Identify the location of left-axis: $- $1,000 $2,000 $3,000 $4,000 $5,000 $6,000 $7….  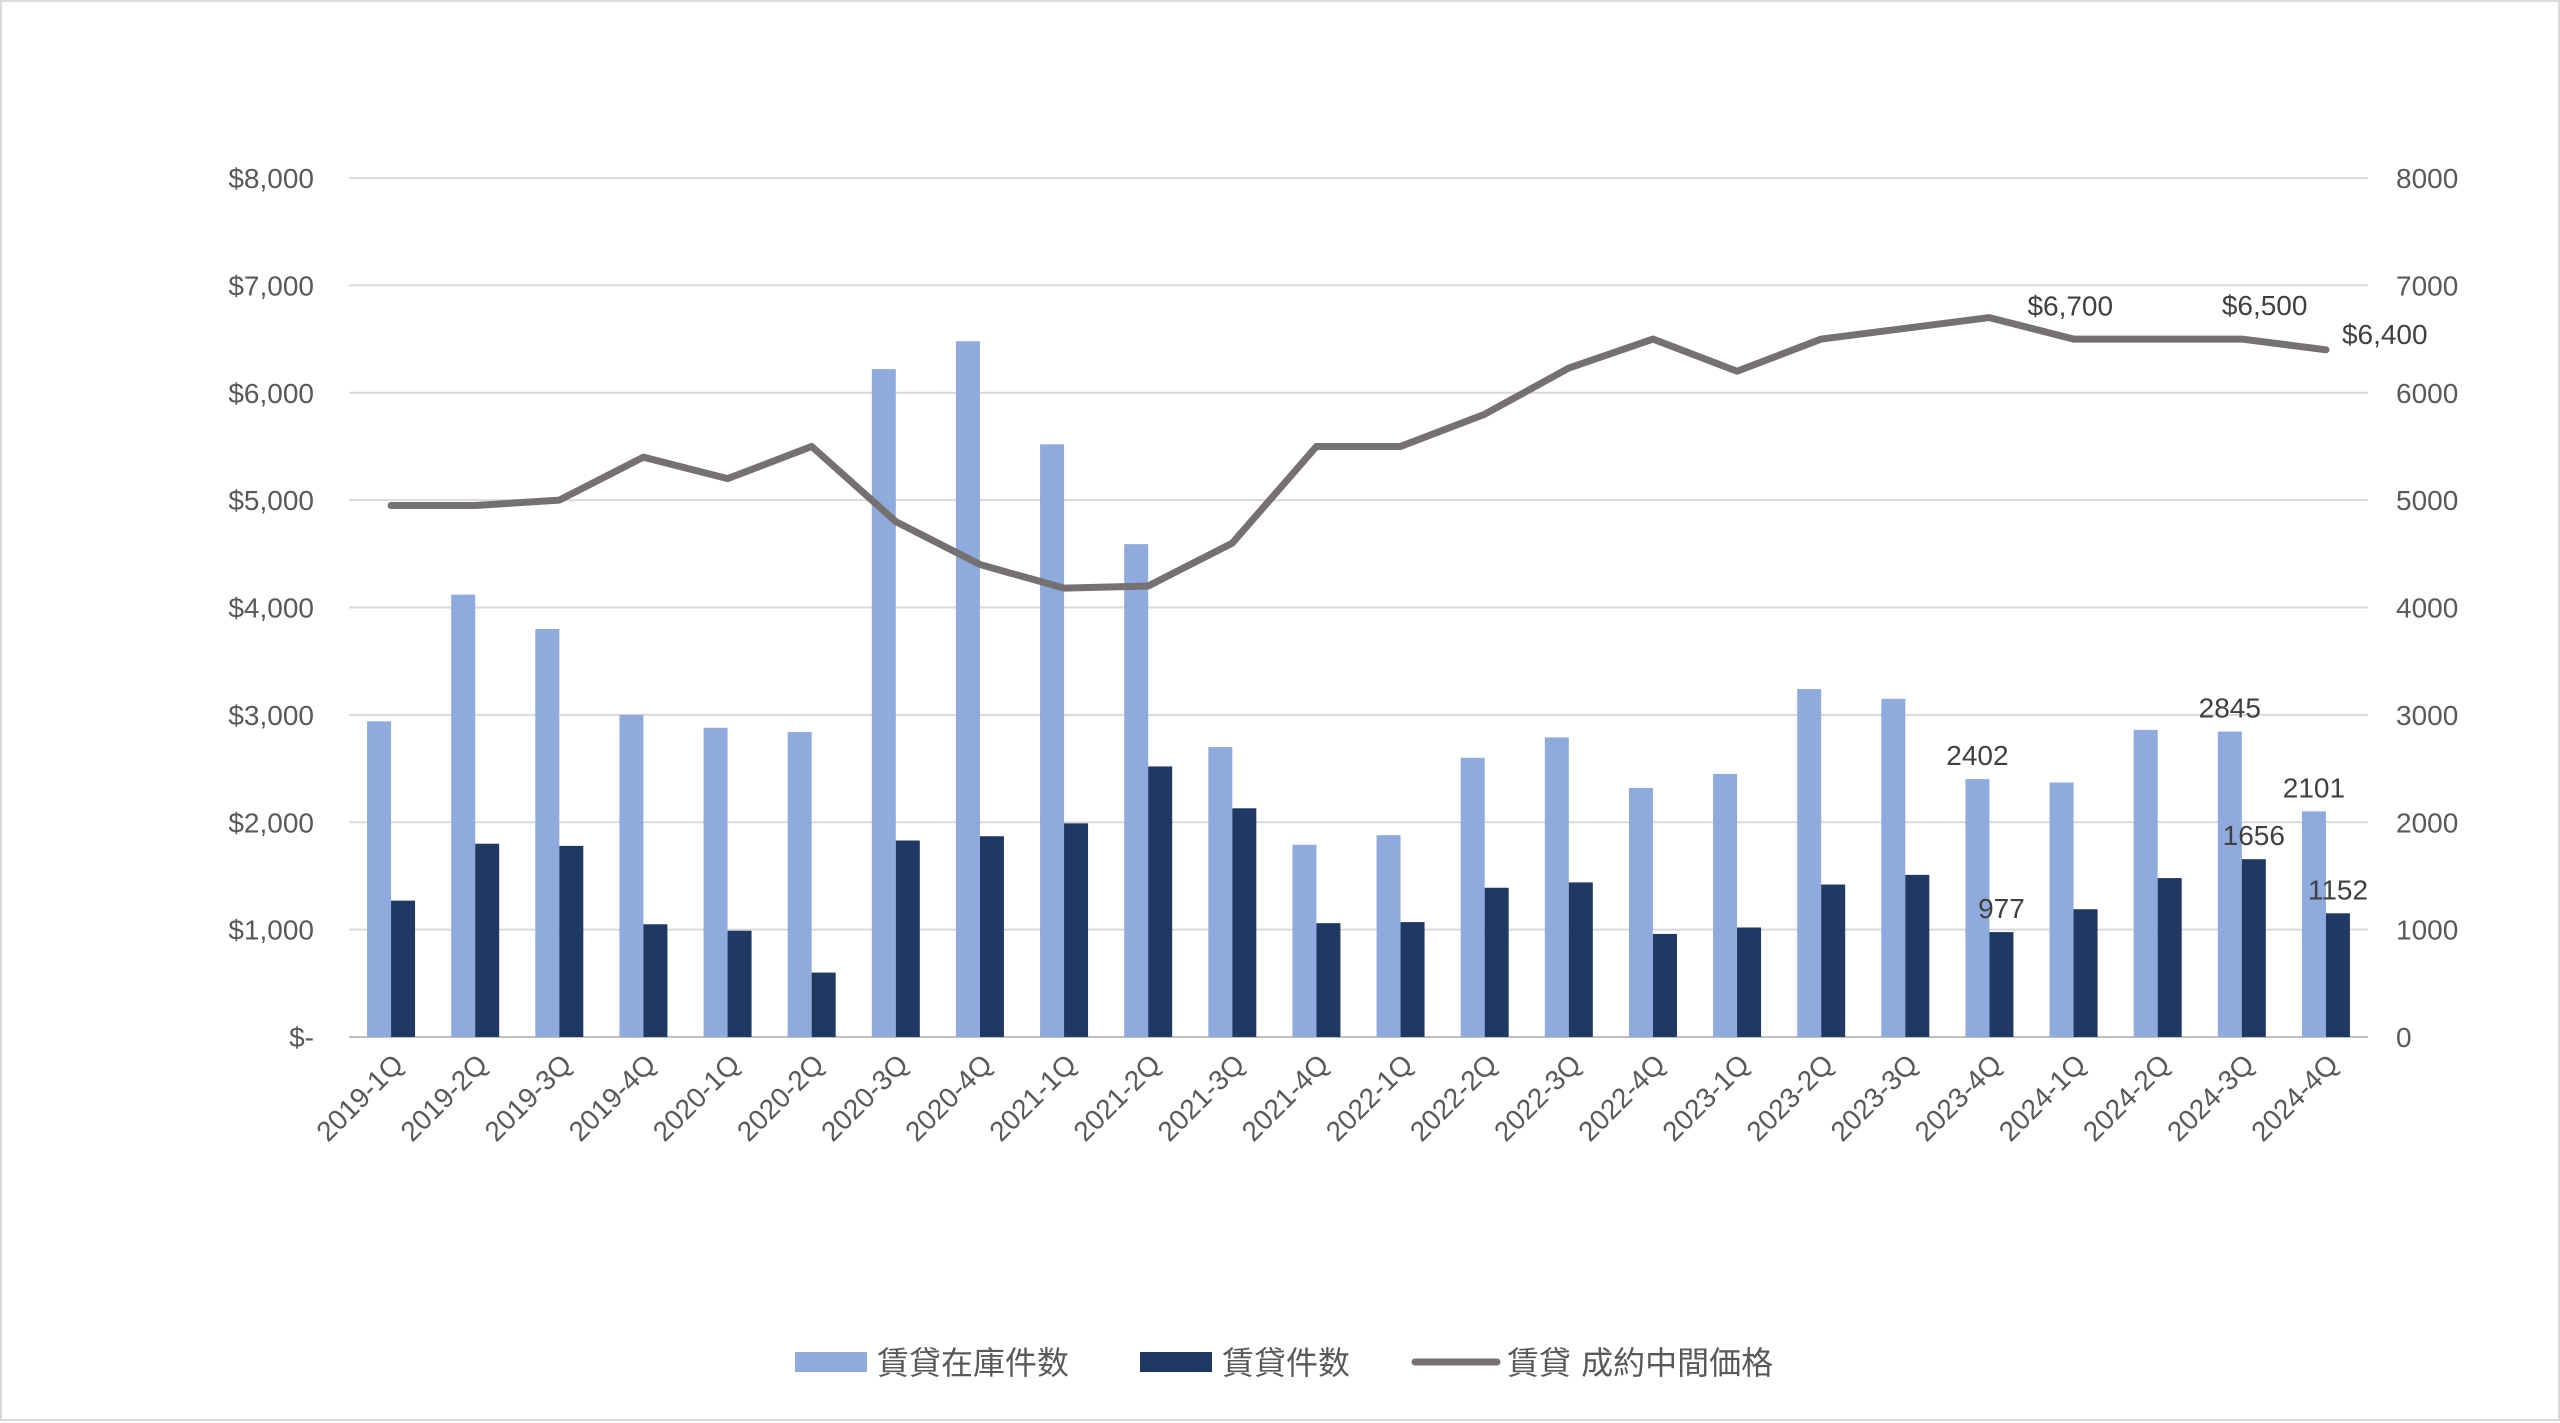
(271, 608).